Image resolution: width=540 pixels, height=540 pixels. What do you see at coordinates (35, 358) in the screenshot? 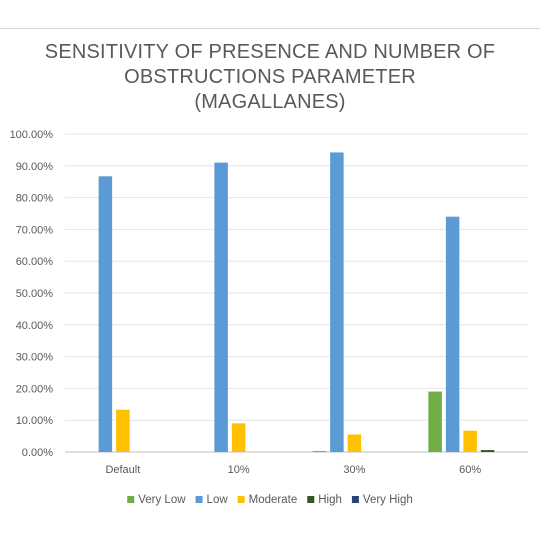
I see `y-tick-label: 30.00%` at bounding box center [35, 358].